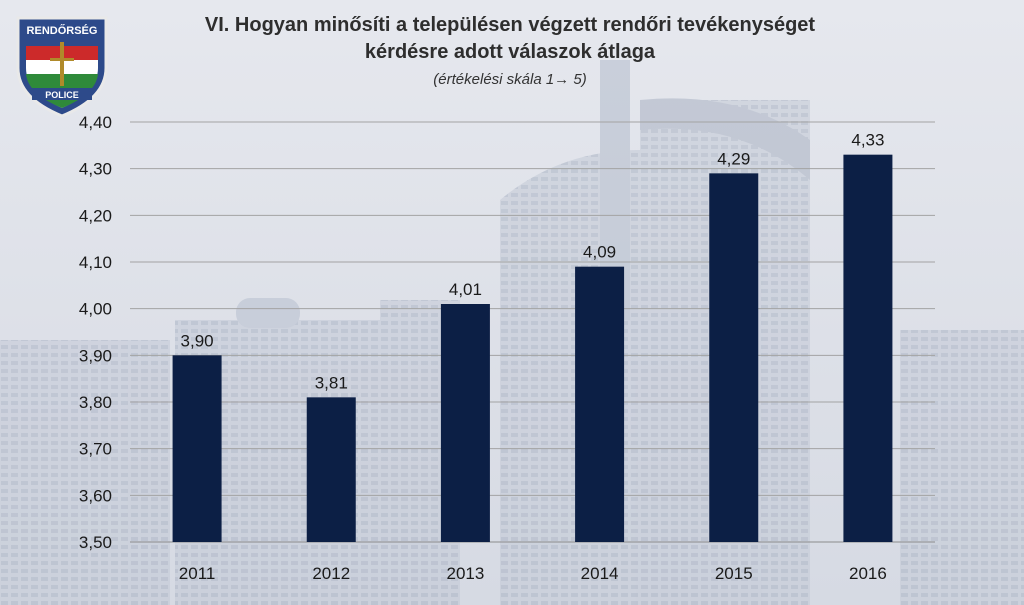 The width and height of the screenshot is (1024, 605). Describe the element at coordinates (95, 215) in the screenshot. I see `y-tick-label: 4,20` at that location.